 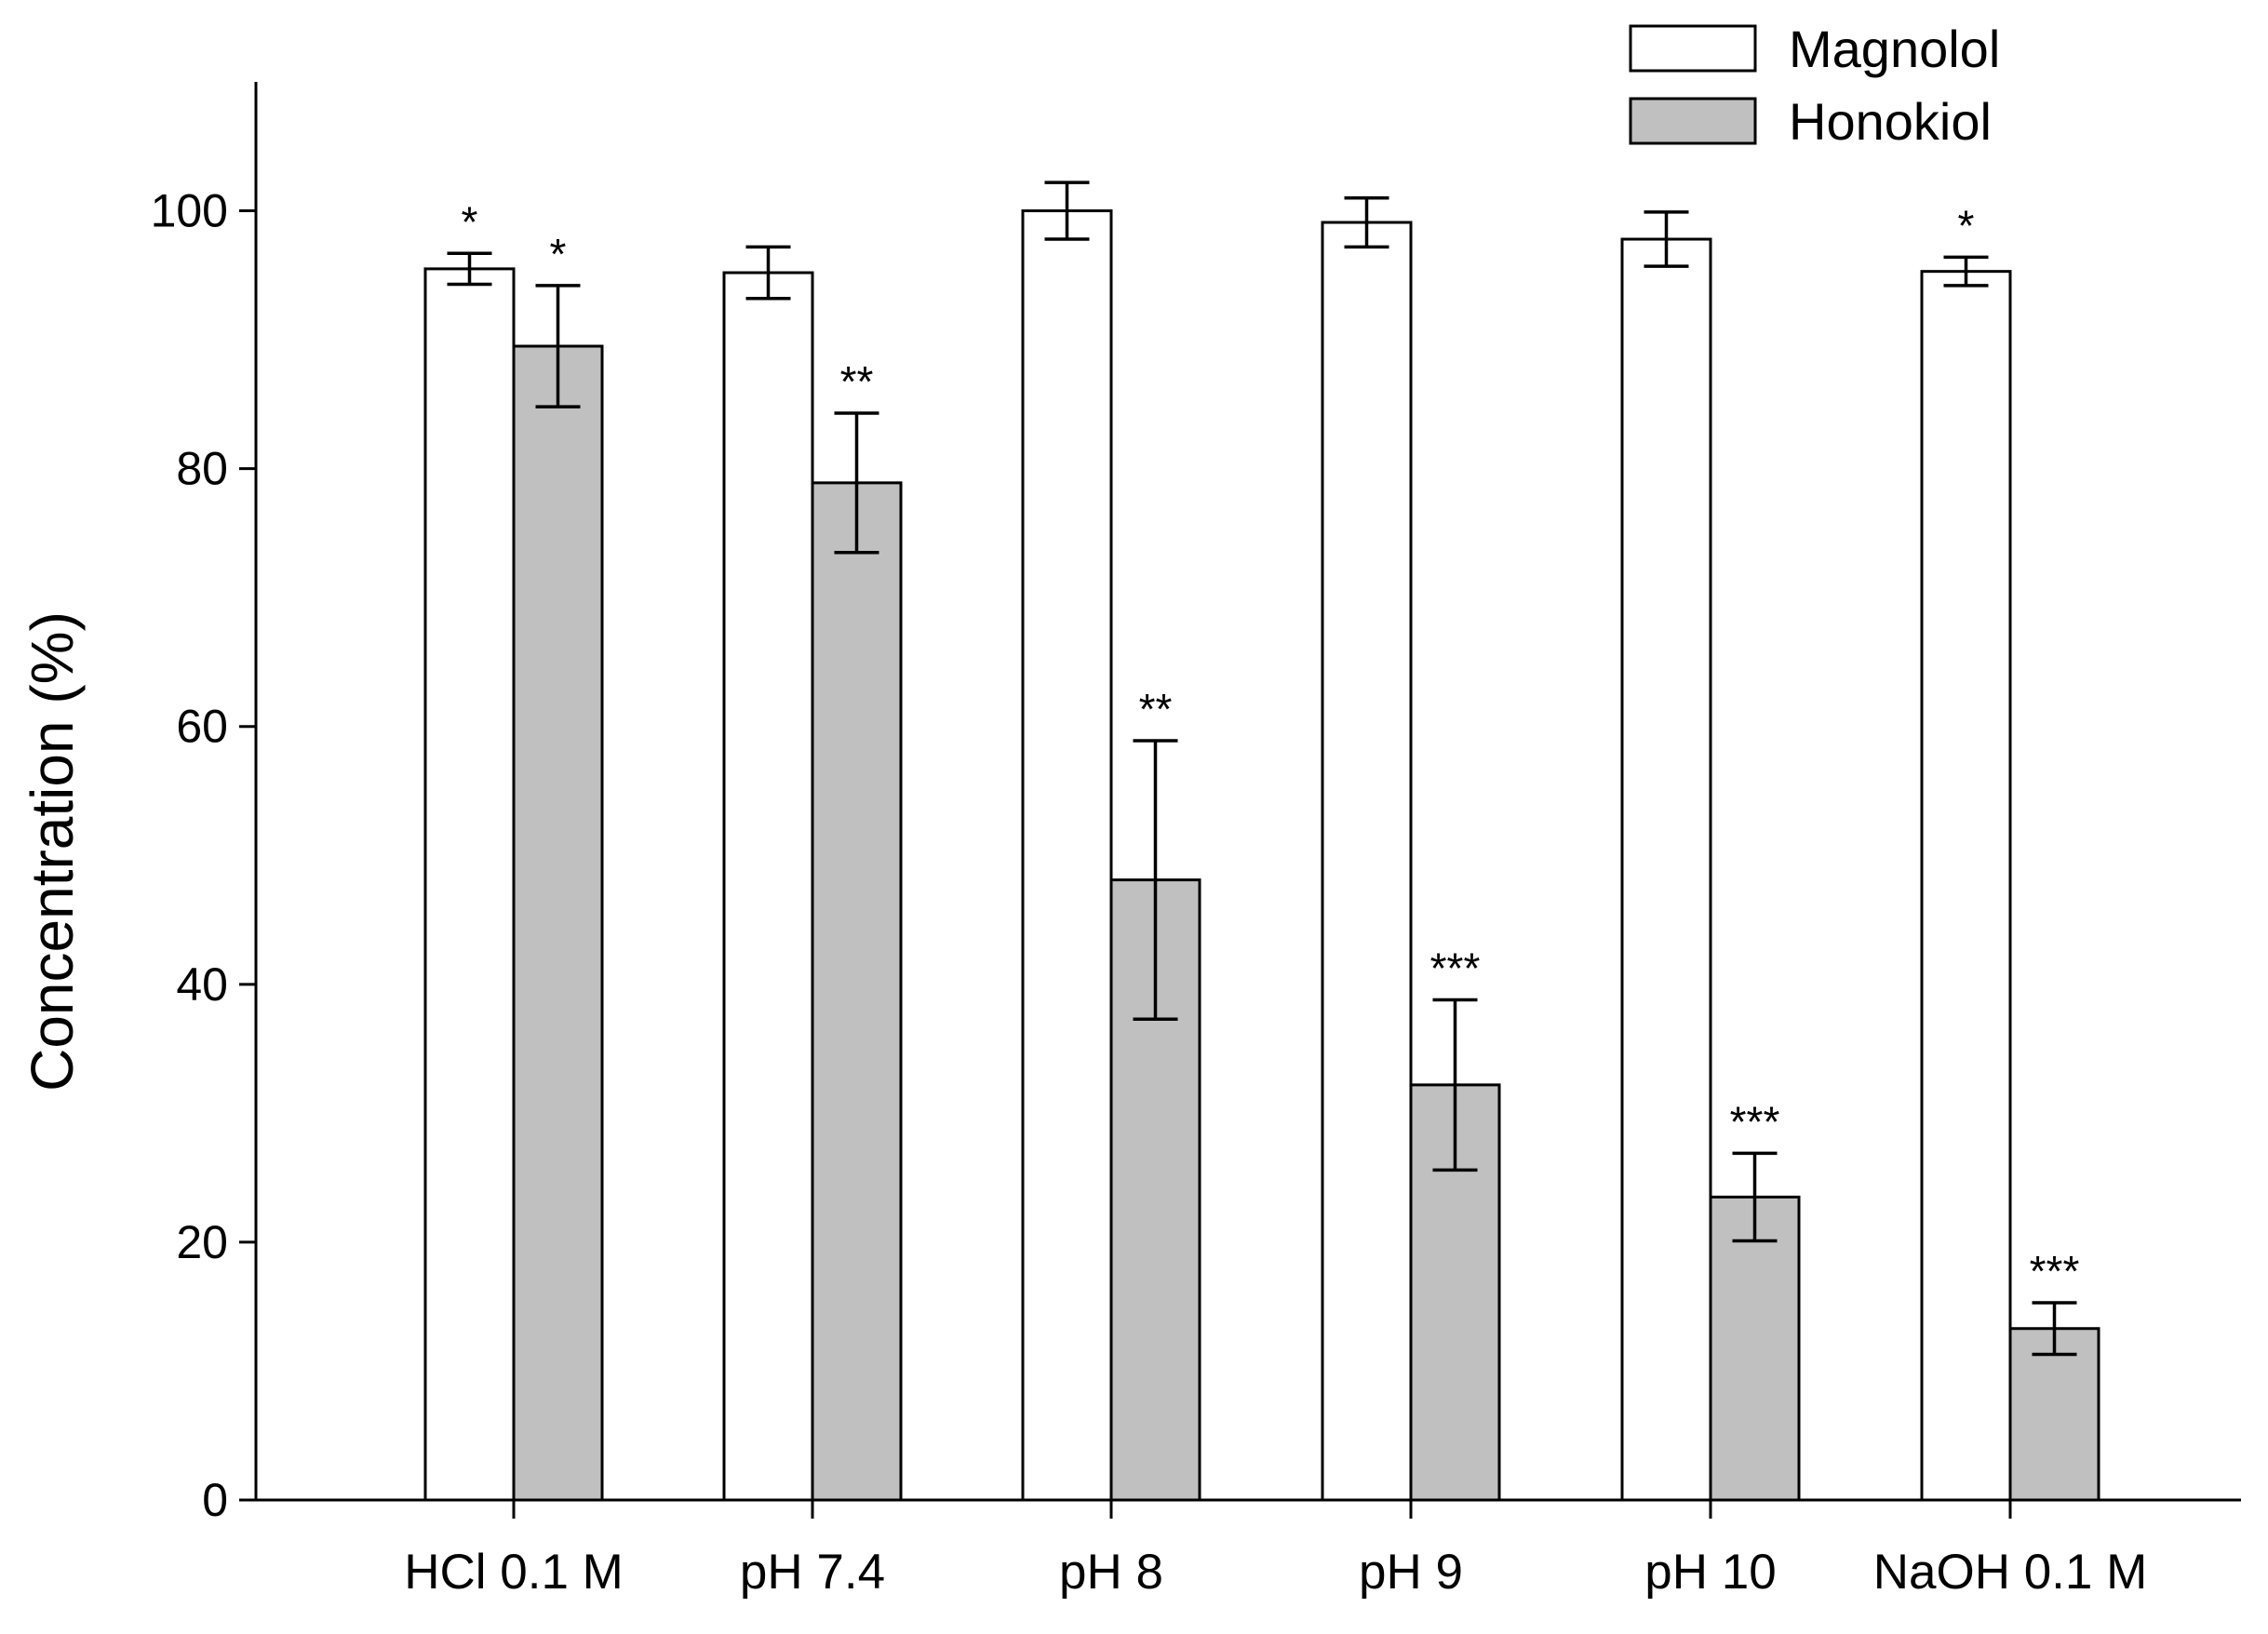 What do you see at coordinates (1814, 85) in the screenshot?
I see `legend: Magnolol Honokiol` at bounding box center [1814, 85].